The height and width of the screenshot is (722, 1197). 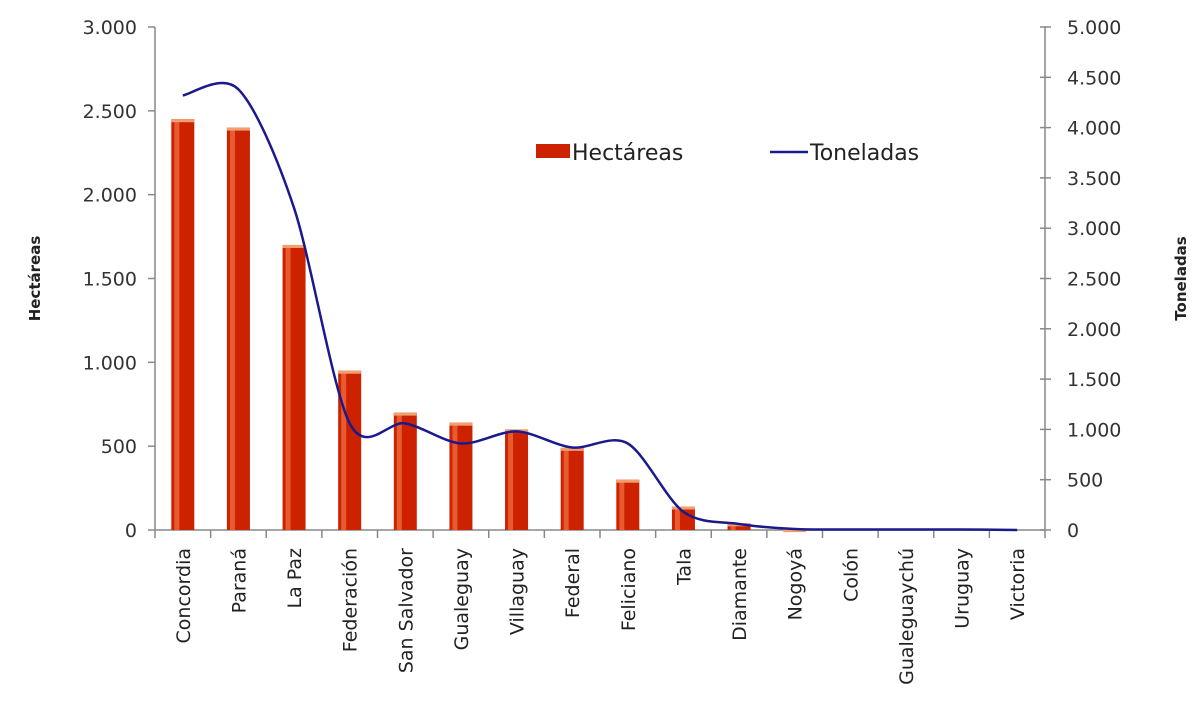 What do you see at coordinates (684, 567) in the screenshot?
I see `x-tick-label: Tala` at bounding box center [684, 567].